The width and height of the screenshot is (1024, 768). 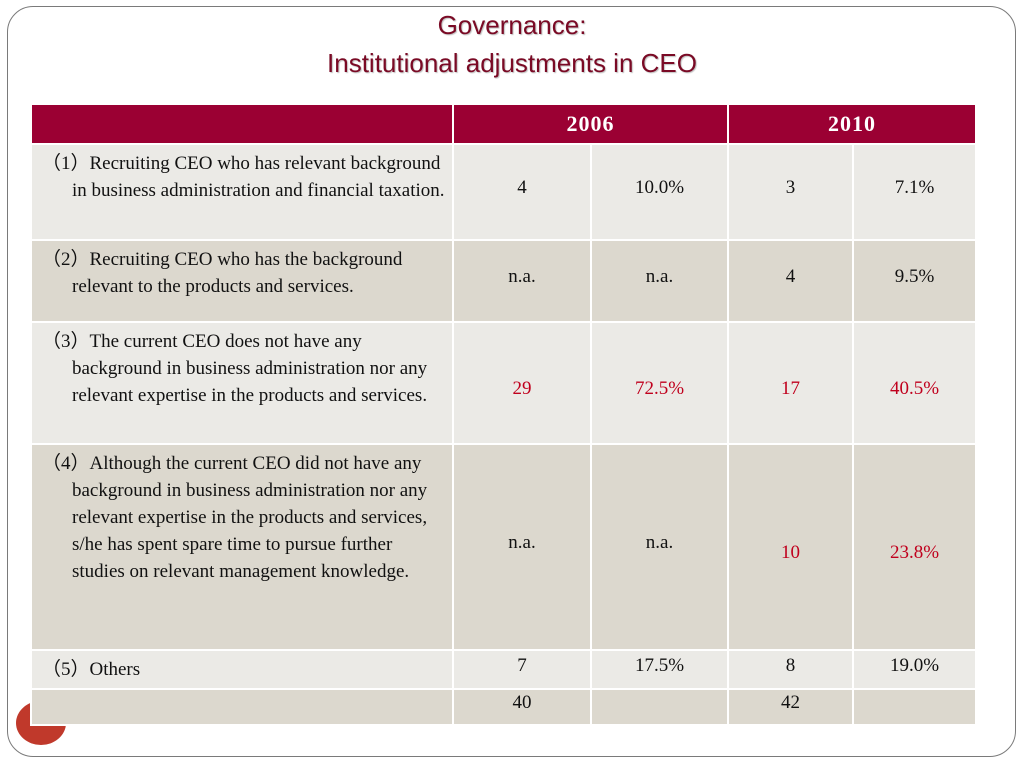 I want to click on table-header-row: 2006 2010, so click(x=503, y=124).